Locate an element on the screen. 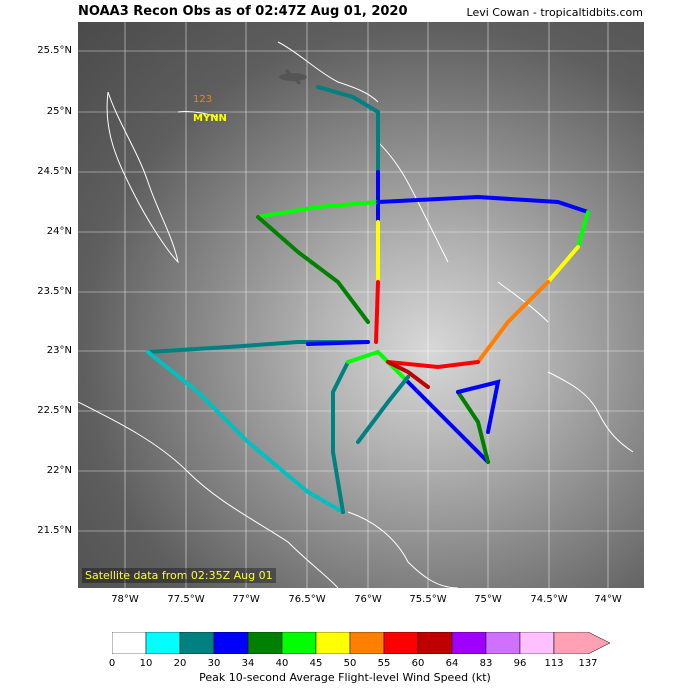 The image size is (690, 690). lon-label: 74°W is located at coordinates (608, 599).